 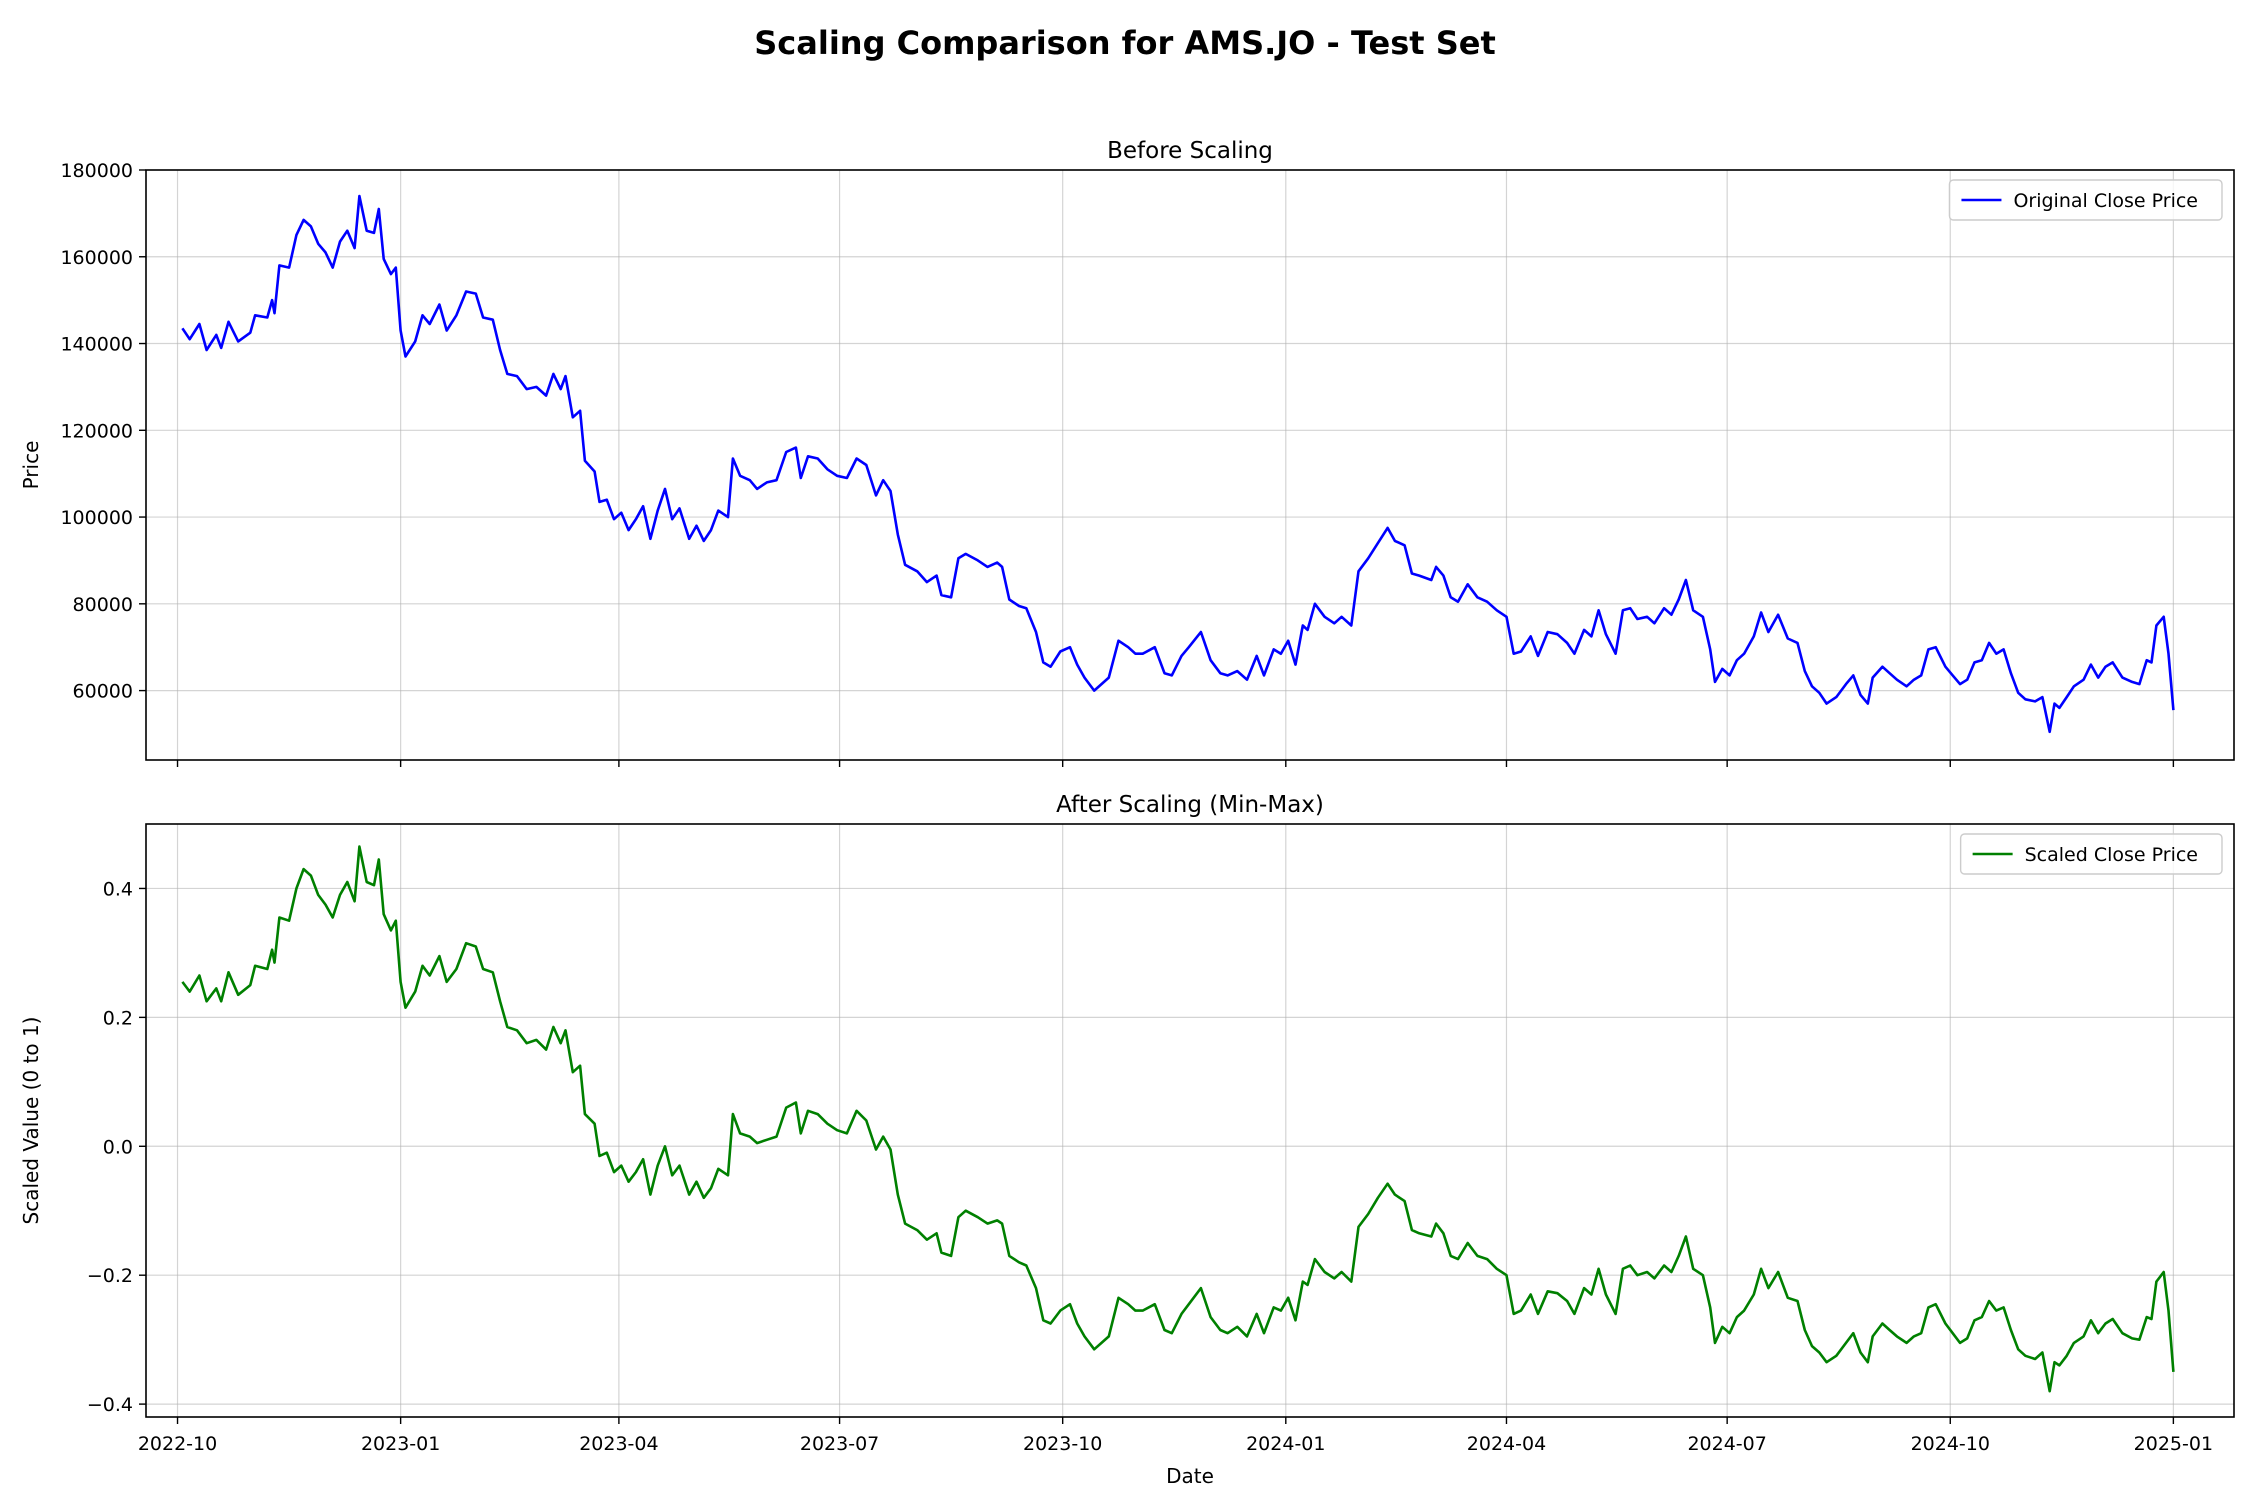 I want to click on panel-title: Before Scaling, so click(x=1190, y=151).